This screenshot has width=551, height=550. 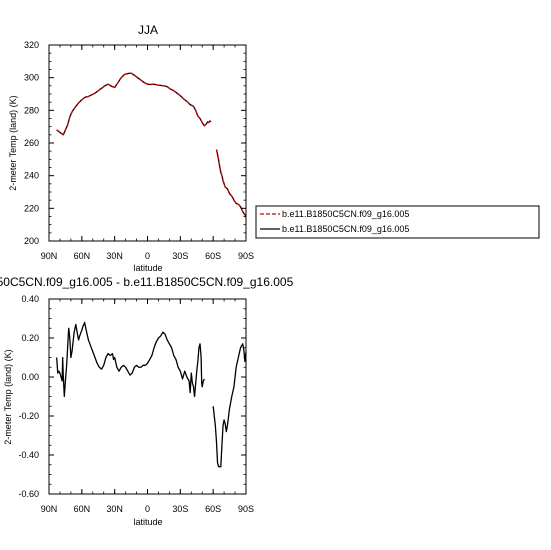 I want to click on legend-box, so click(x=397, y=222).